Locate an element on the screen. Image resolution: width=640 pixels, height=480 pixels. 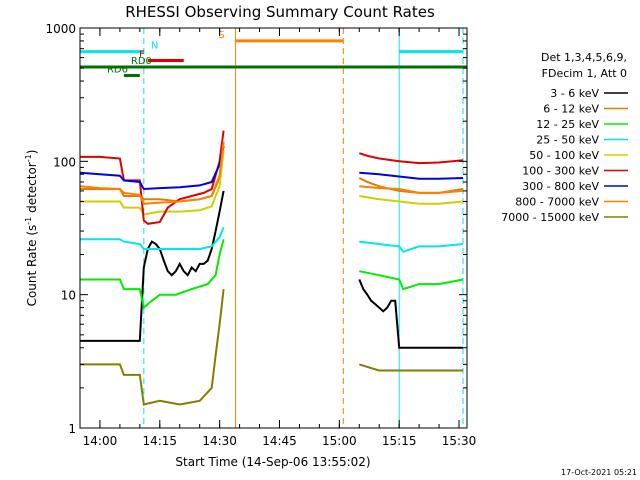
footer-date: 17-Oct-2021 05:21 is located at coordinates (599, 472).